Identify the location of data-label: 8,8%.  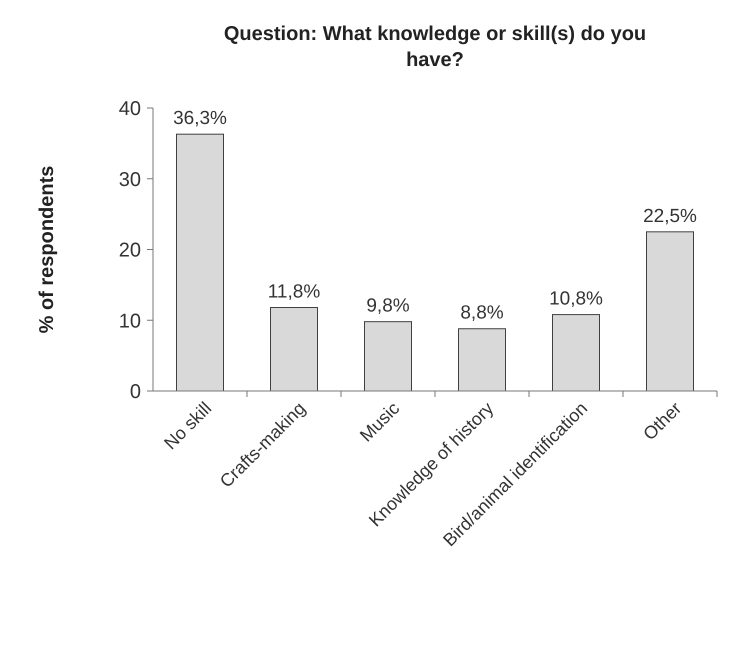
(482, 313).